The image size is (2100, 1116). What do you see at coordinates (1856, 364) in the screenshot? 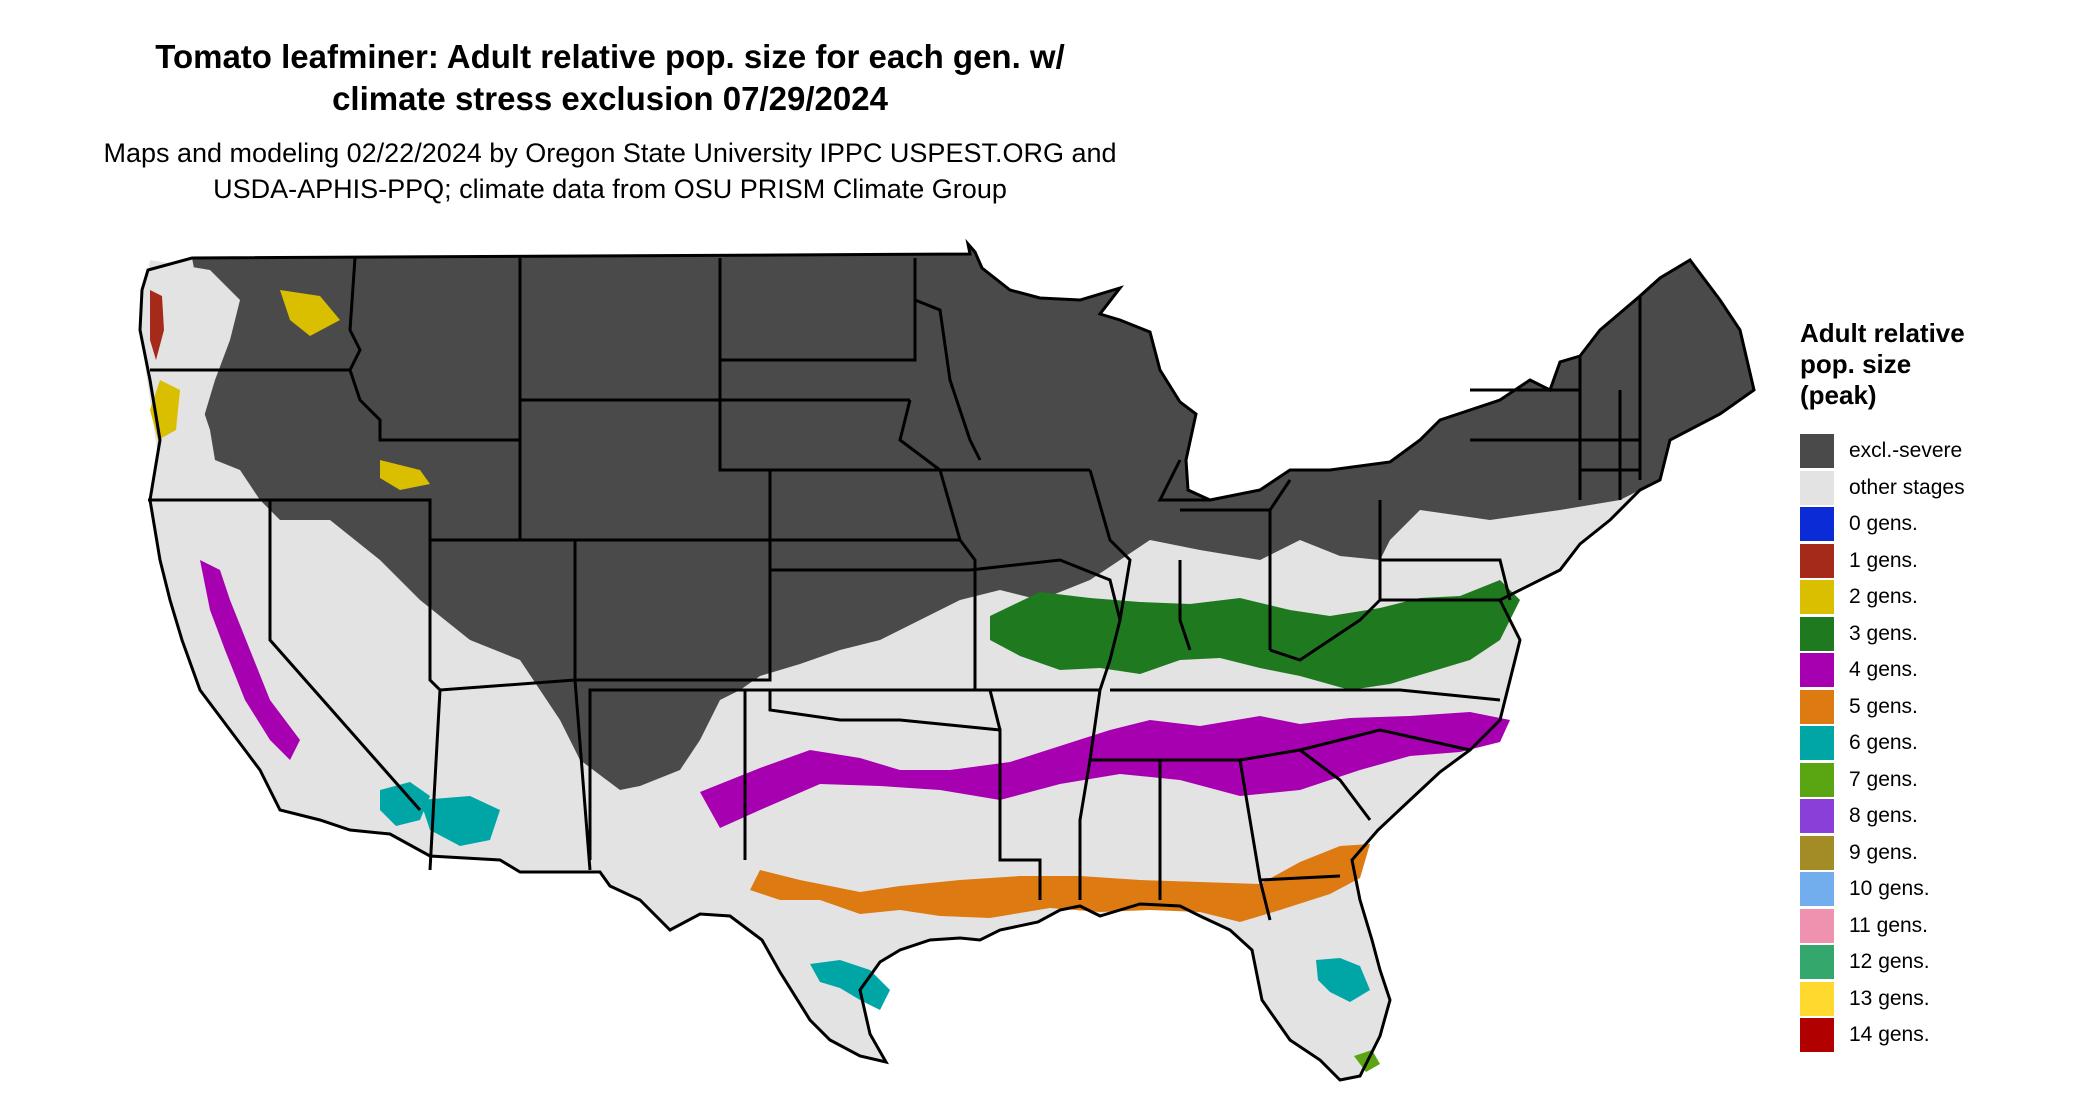
I see `legend-title-line-2: pop. size` at bounding box center [1856, 364].